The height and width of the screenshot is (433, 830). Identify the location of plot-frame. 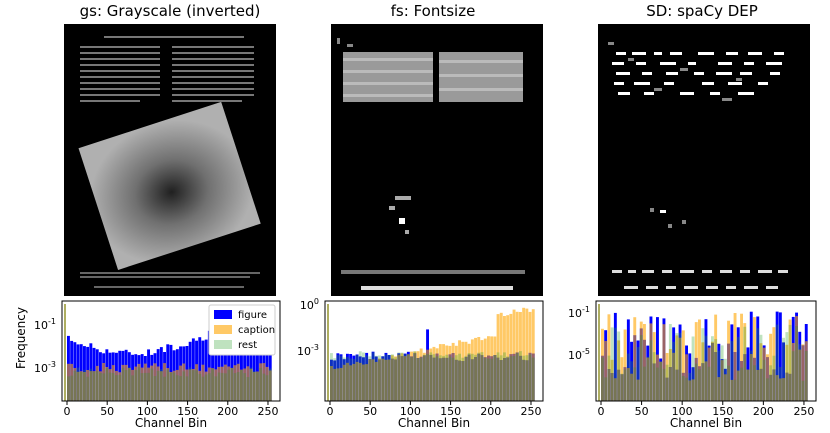
(434, 351).